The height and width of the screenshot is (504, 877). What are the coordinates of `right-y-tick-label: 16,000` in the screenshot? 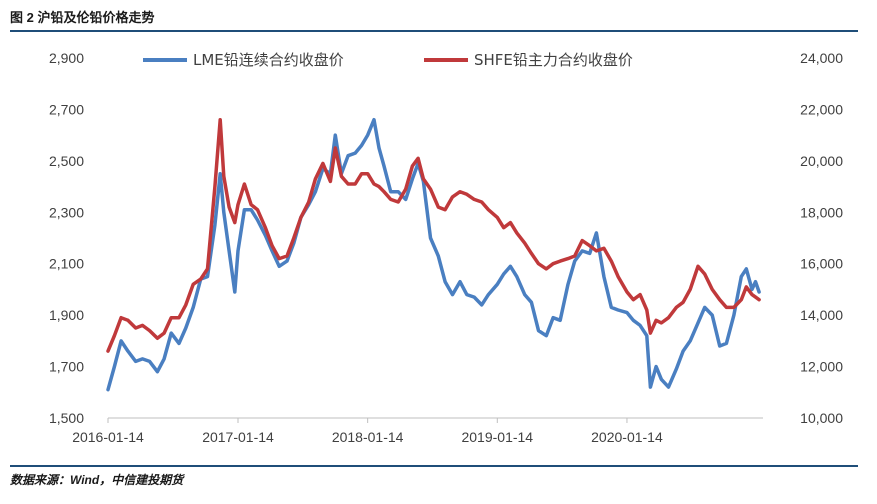 It's located at (821, 264).